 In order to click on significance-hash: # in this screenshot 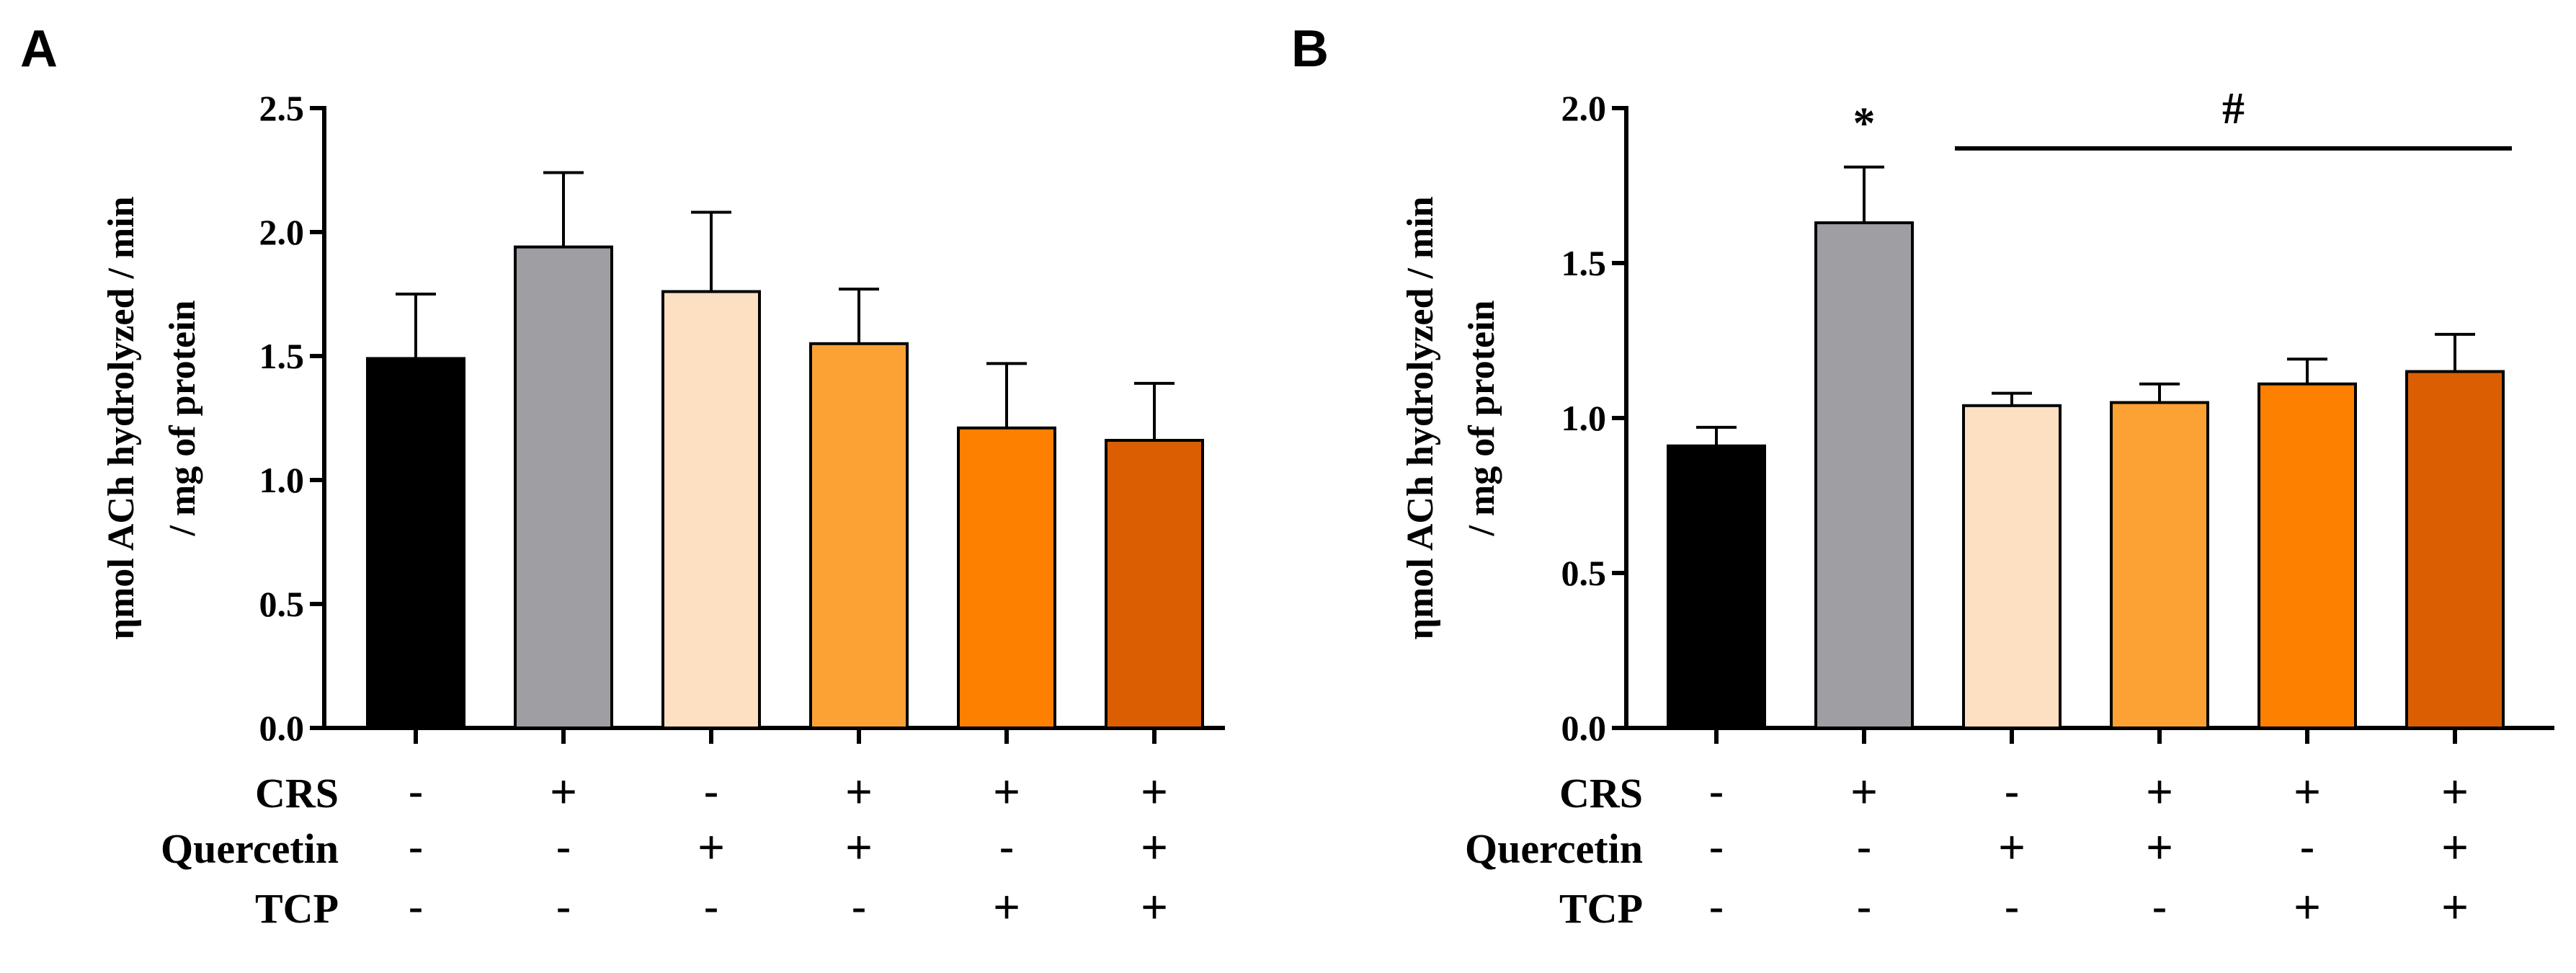, I will do `click(2233, 109)`.